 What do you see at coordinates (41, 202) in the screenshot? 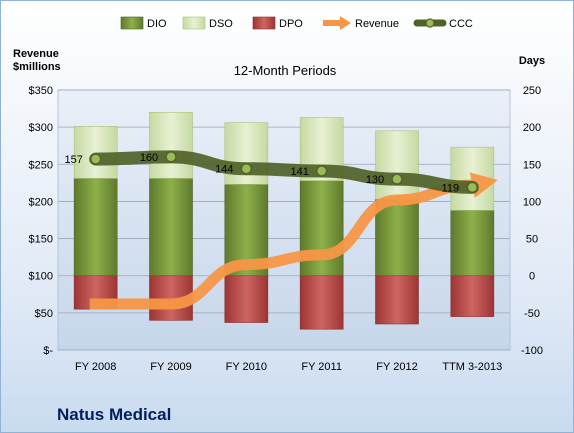
I see `left-tick-label: $200` at bounding box center [41, 202].